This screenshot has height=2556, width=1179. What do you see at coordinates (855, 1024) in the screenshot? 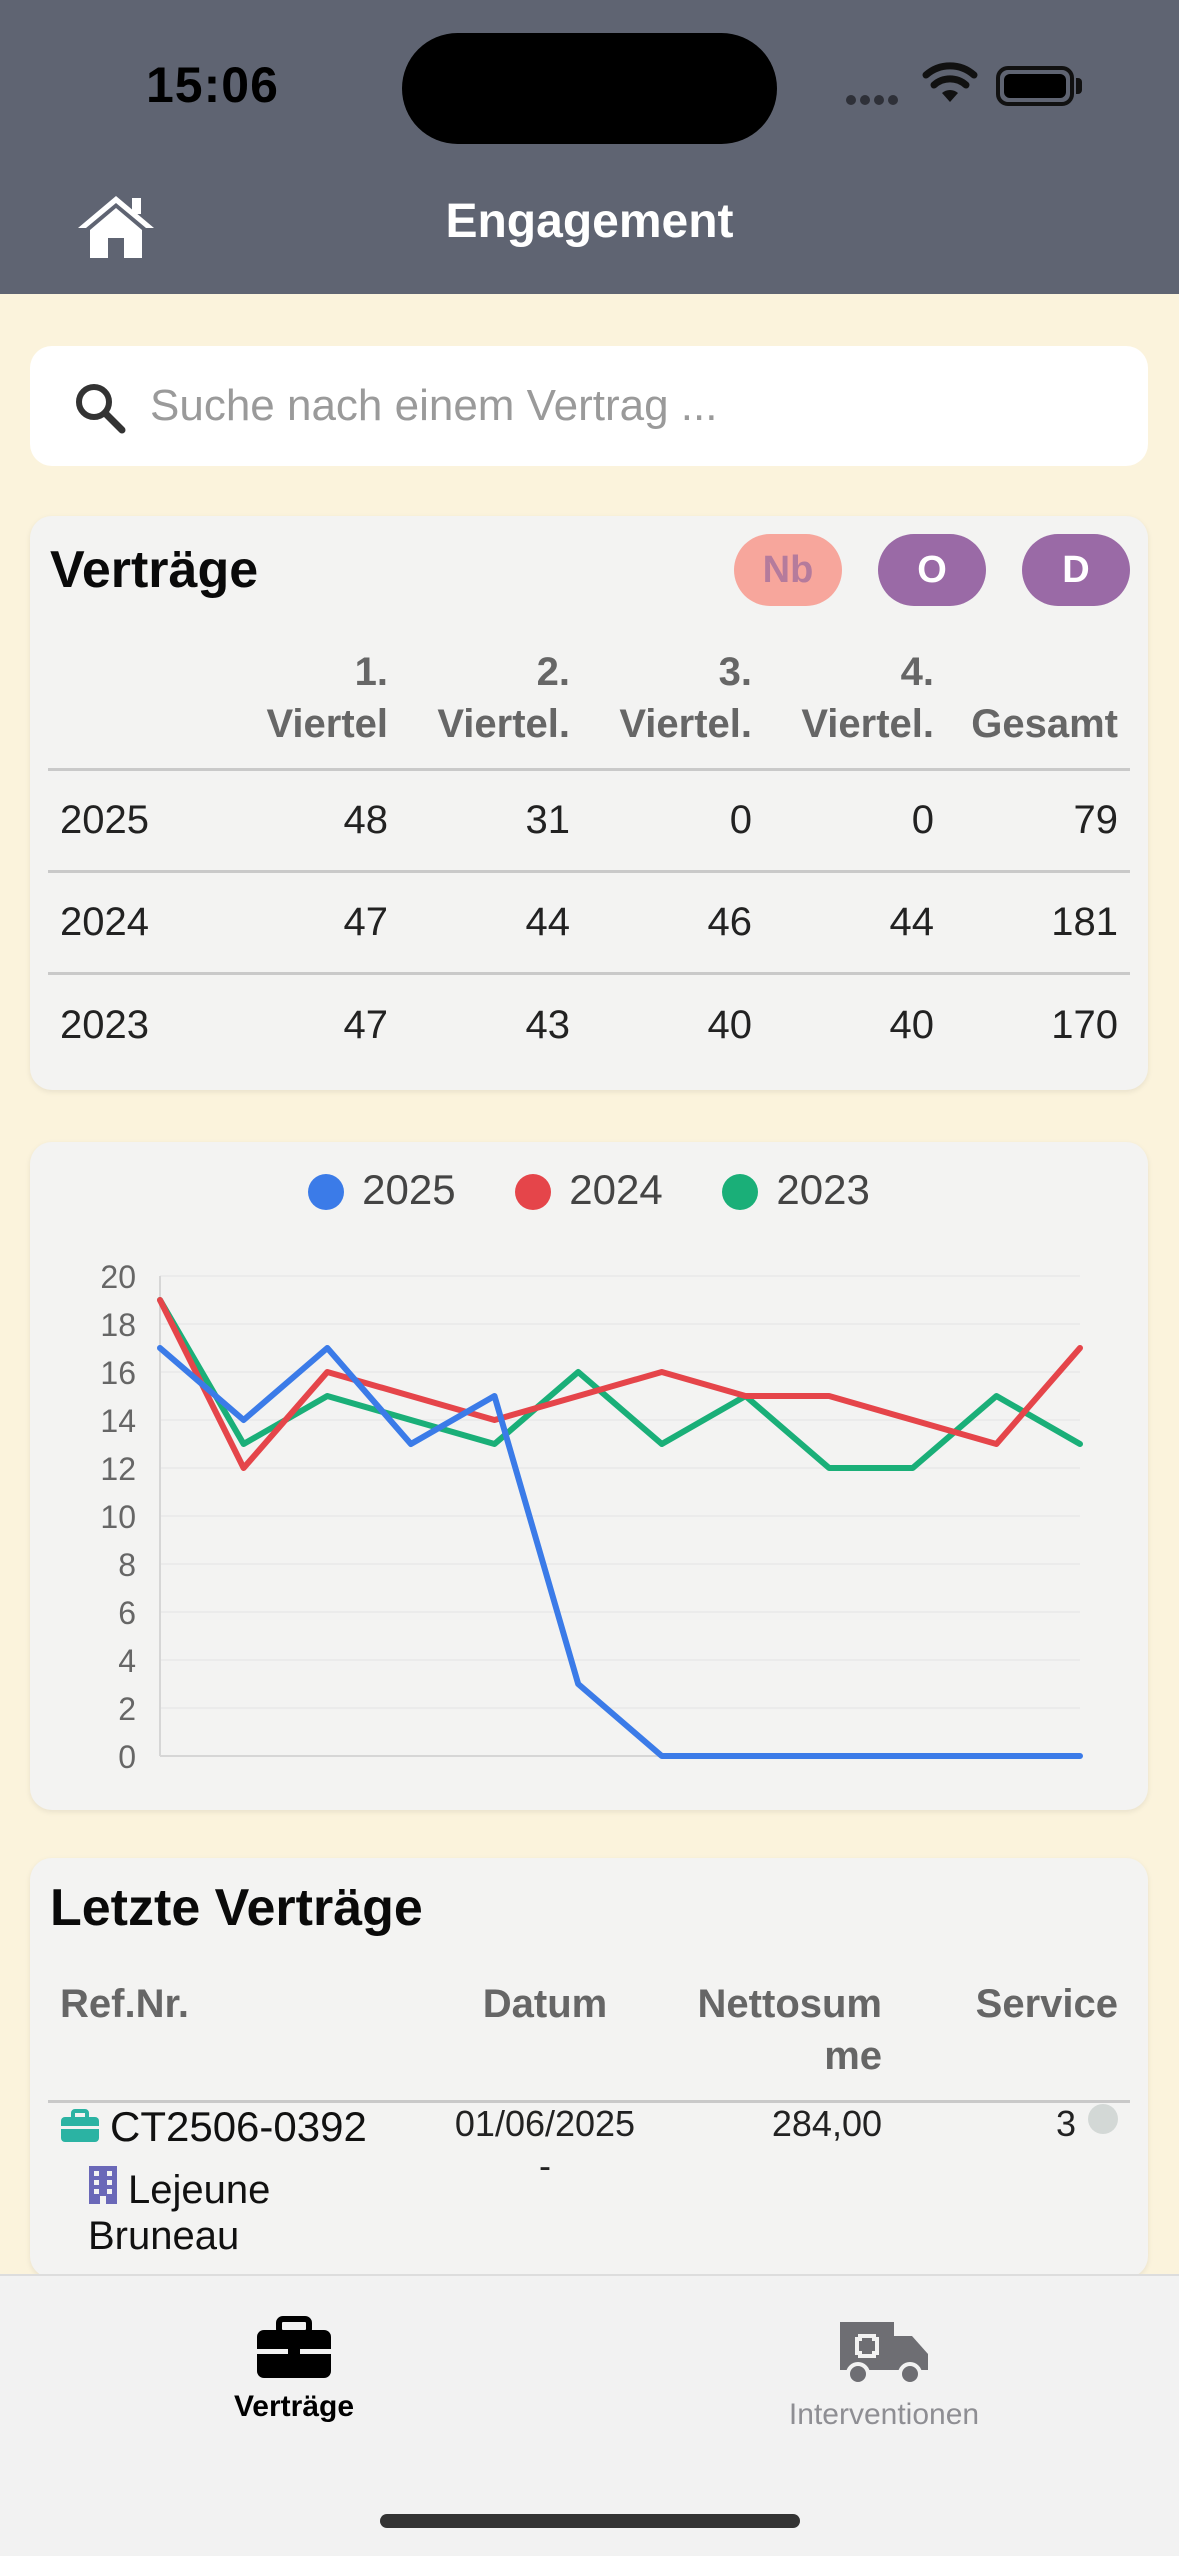
I see `q4-cell: 40` at bounding box center [855, 1024].